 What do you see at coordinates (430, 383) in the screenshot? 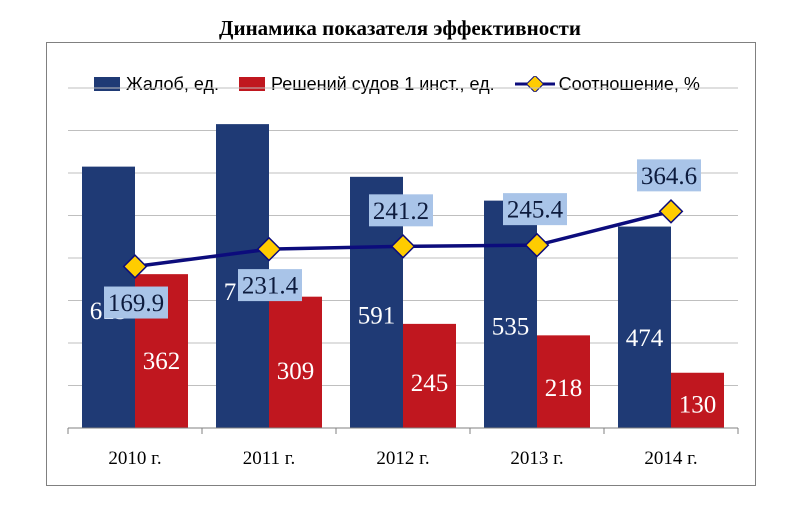
I see `data-label-decisions: 245` at bounding box center [430, 383].